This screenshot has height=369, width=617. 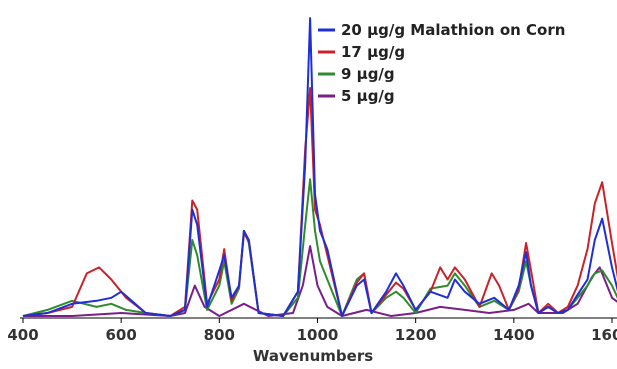 What do you see at coordinates (22, 335) in the screenshot?
I see `x-tick-label: 400` at bounding box center [22, 335].